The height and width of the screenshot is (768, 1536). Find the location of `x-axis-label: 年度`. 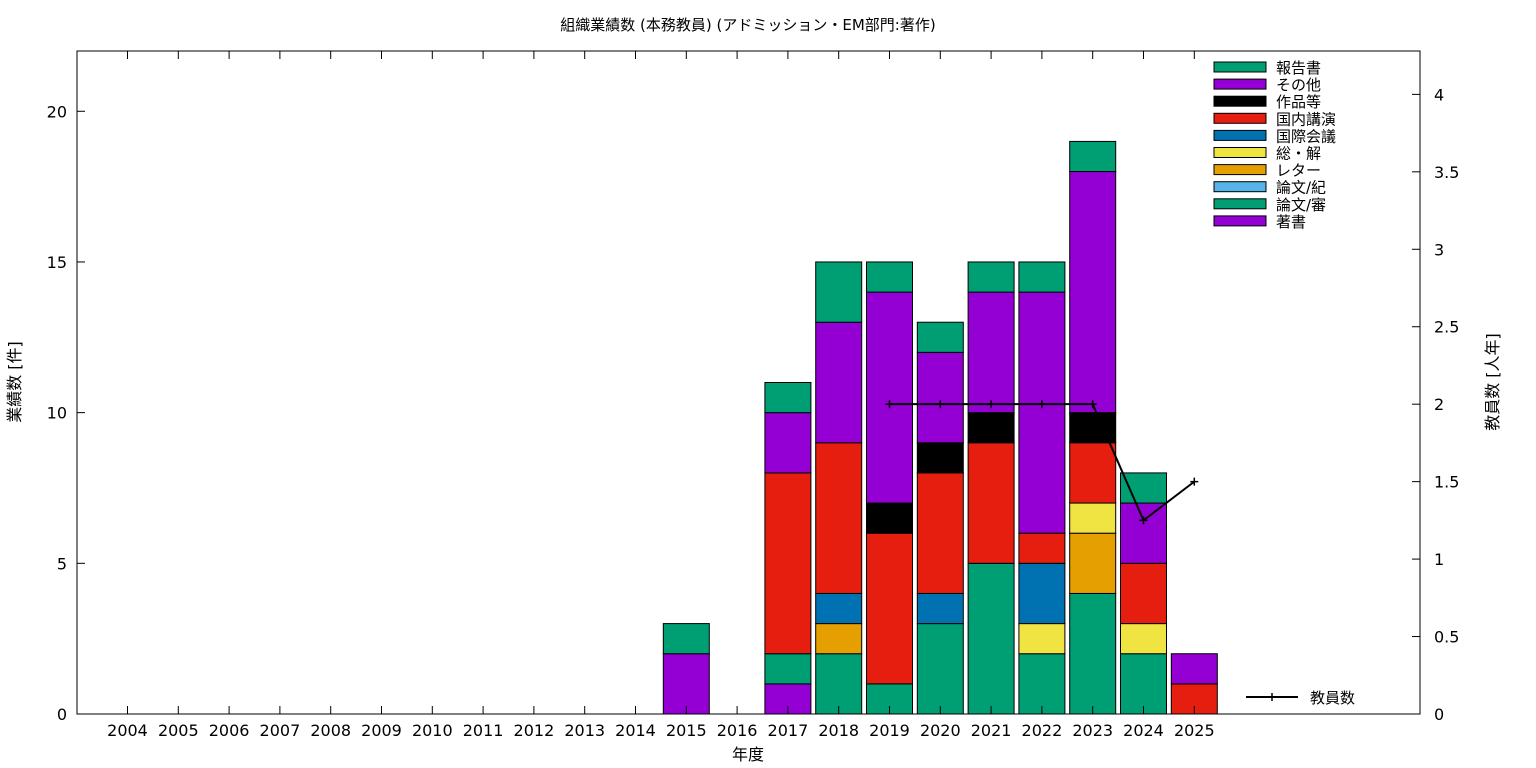

x-axis-label: 年度 is located at coordinates (748, 754).